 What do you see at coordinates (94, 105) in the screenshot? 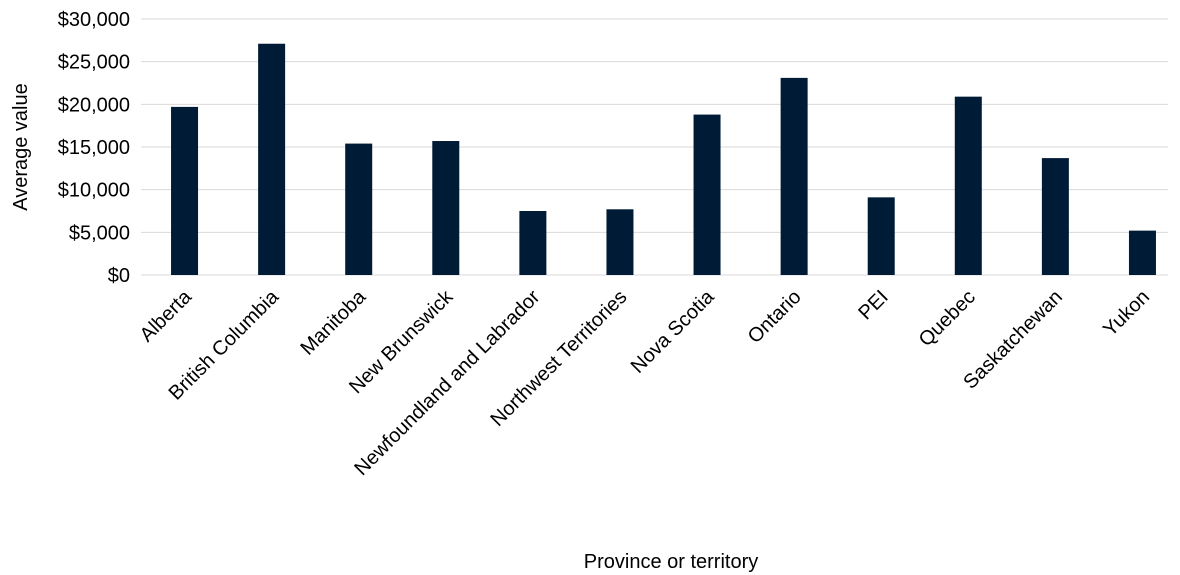
I see `y-tick-label: $20,000` at bounding box center [94, 105].